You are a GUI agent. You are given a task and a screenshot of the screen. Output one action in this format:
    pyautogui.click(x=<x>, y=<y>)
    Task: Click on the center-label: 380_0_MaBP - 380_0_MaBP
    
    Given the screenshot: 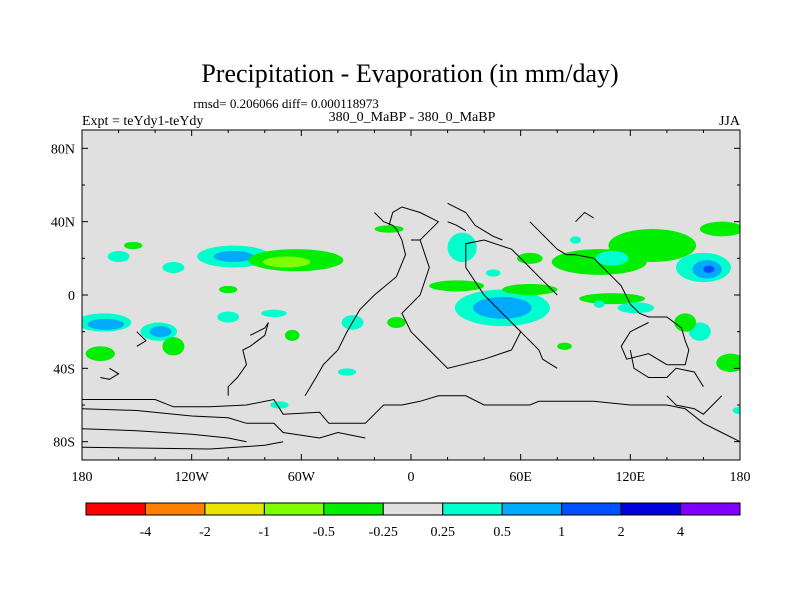 What is the action you would take?
    pyautogui.click(x=412, y=117)
    